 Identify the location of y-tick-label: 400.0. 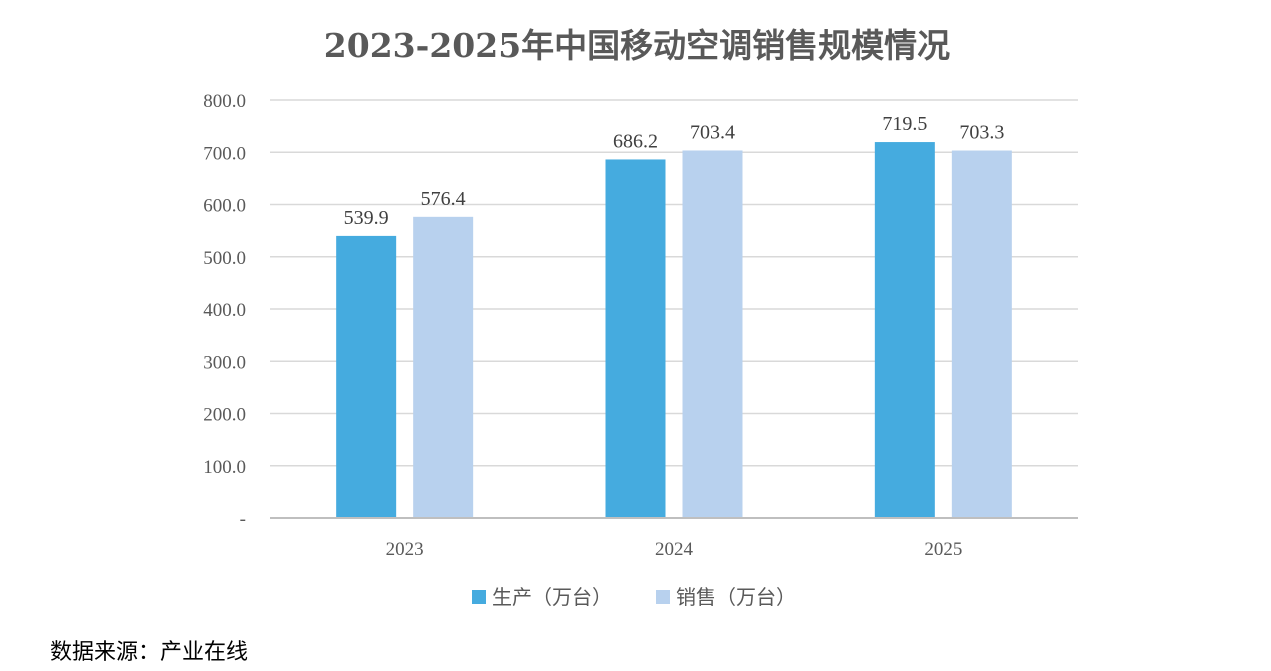
(224, 310).